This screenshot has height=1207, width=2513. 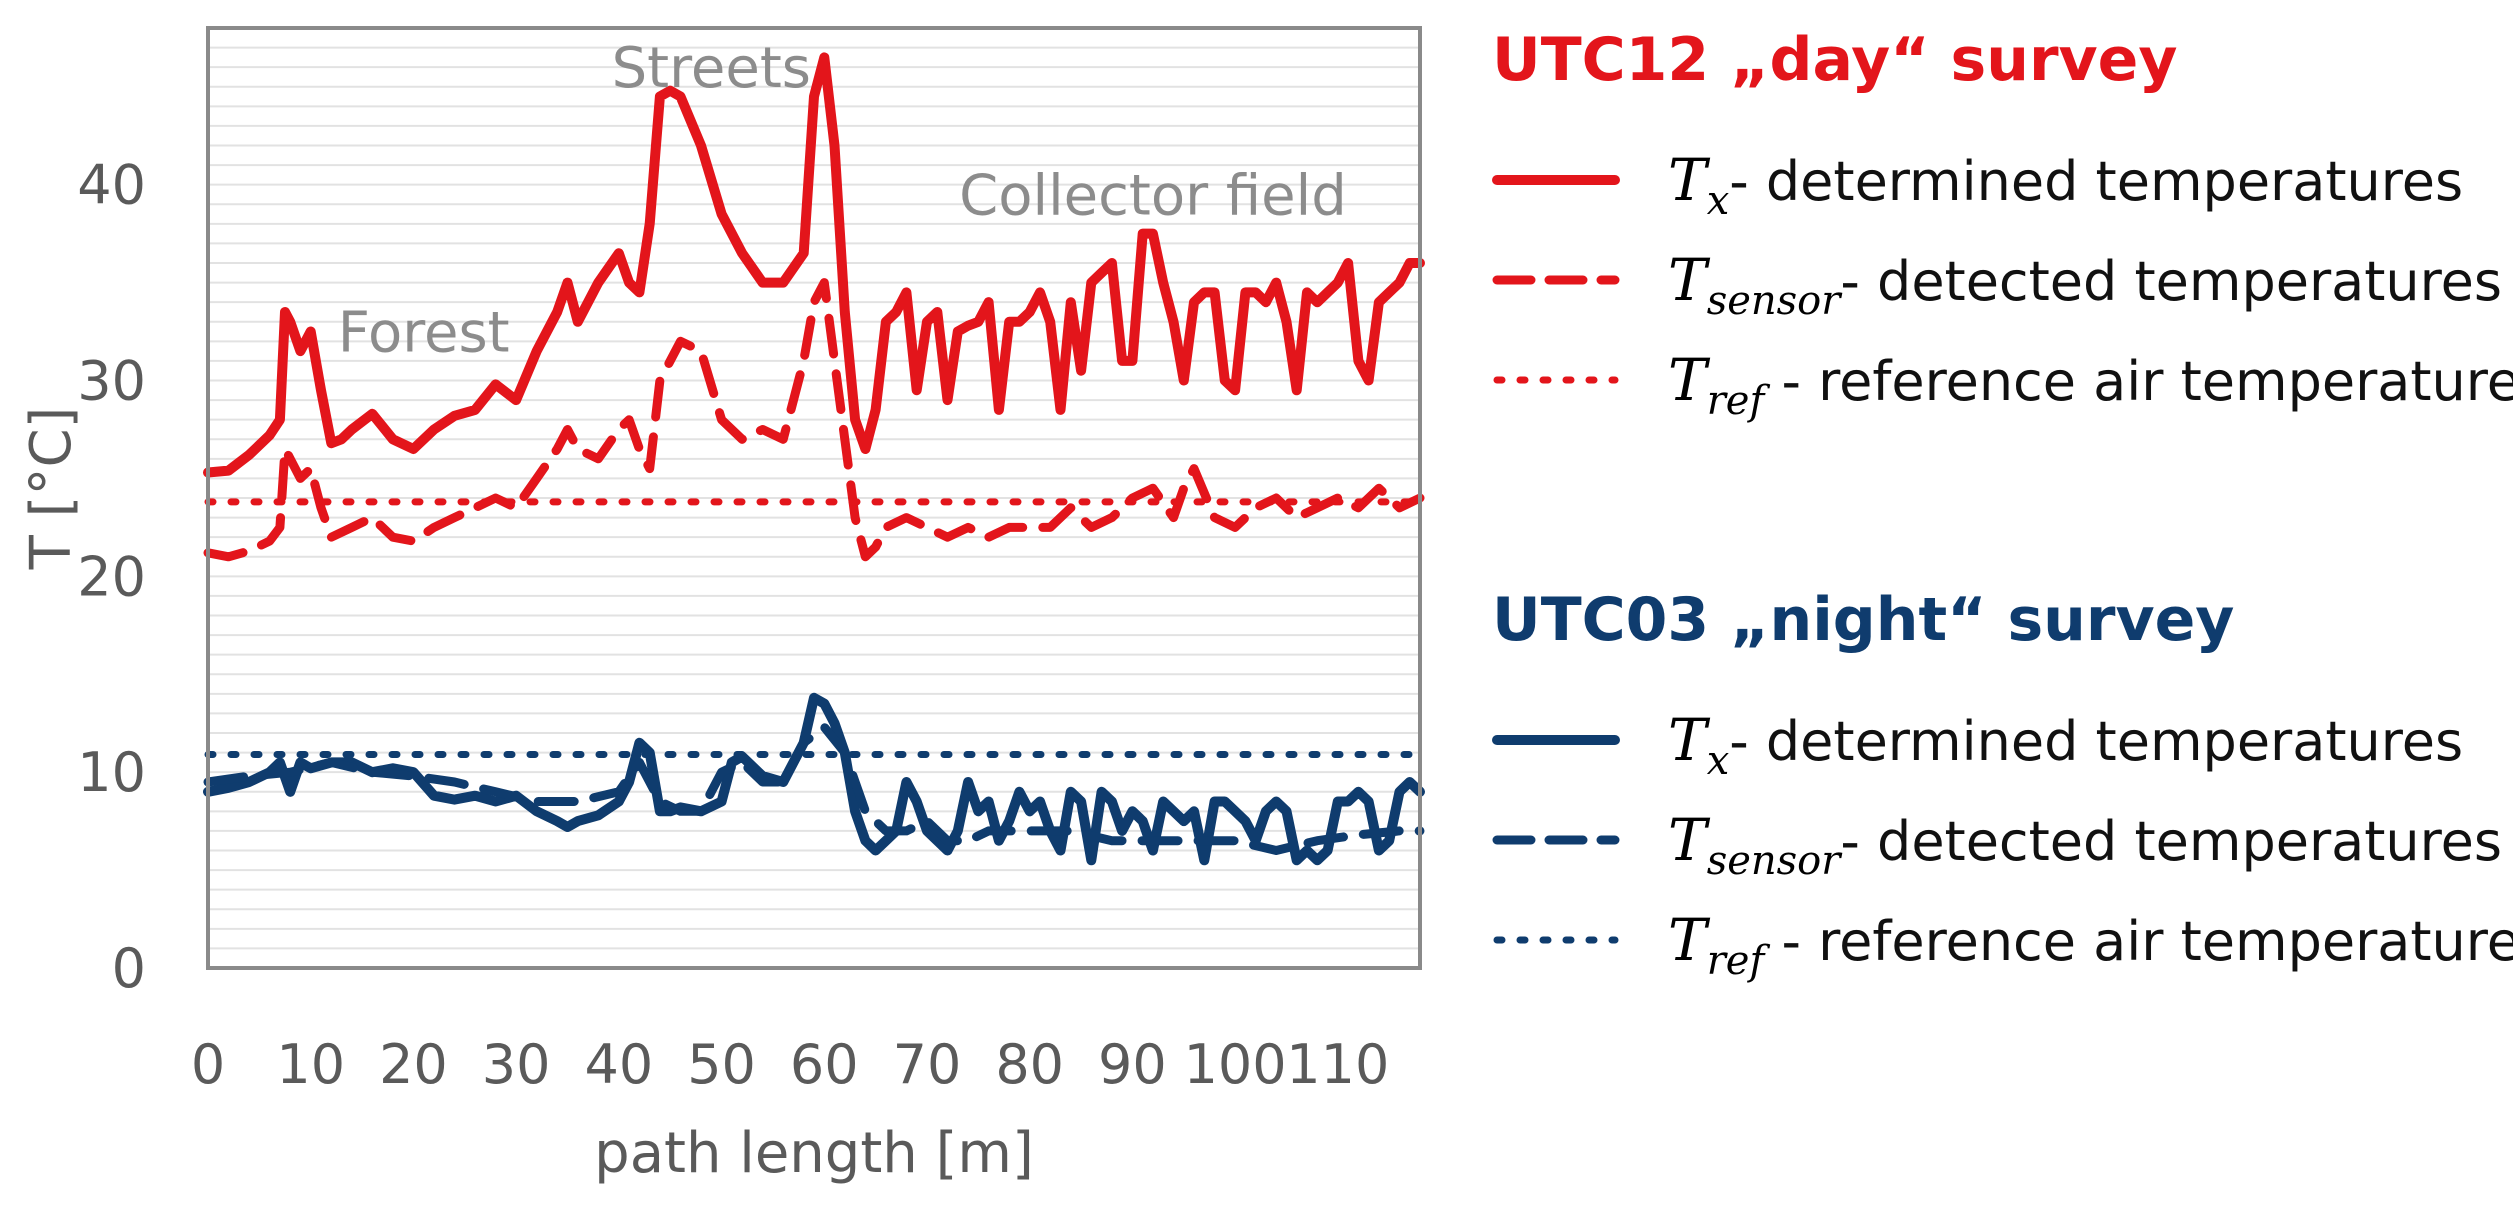 I want to click on legend-group-title: UTC12 „day“ survey, so click(x=1834, y=60).